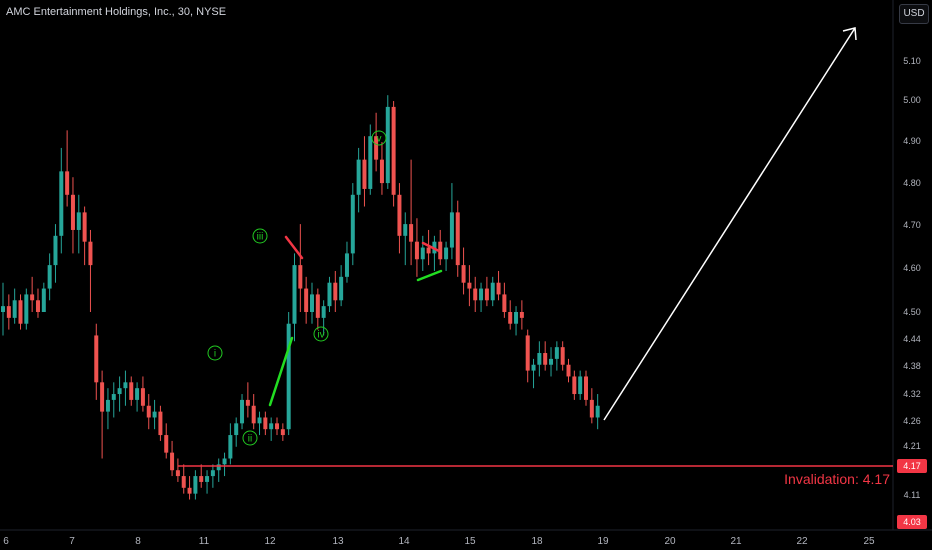 The height and width of the screenshot is (550, 932). Describe the element at coordinates (912, 466) in the screenshot. I see `price-badge-label: 4.17` at that location.